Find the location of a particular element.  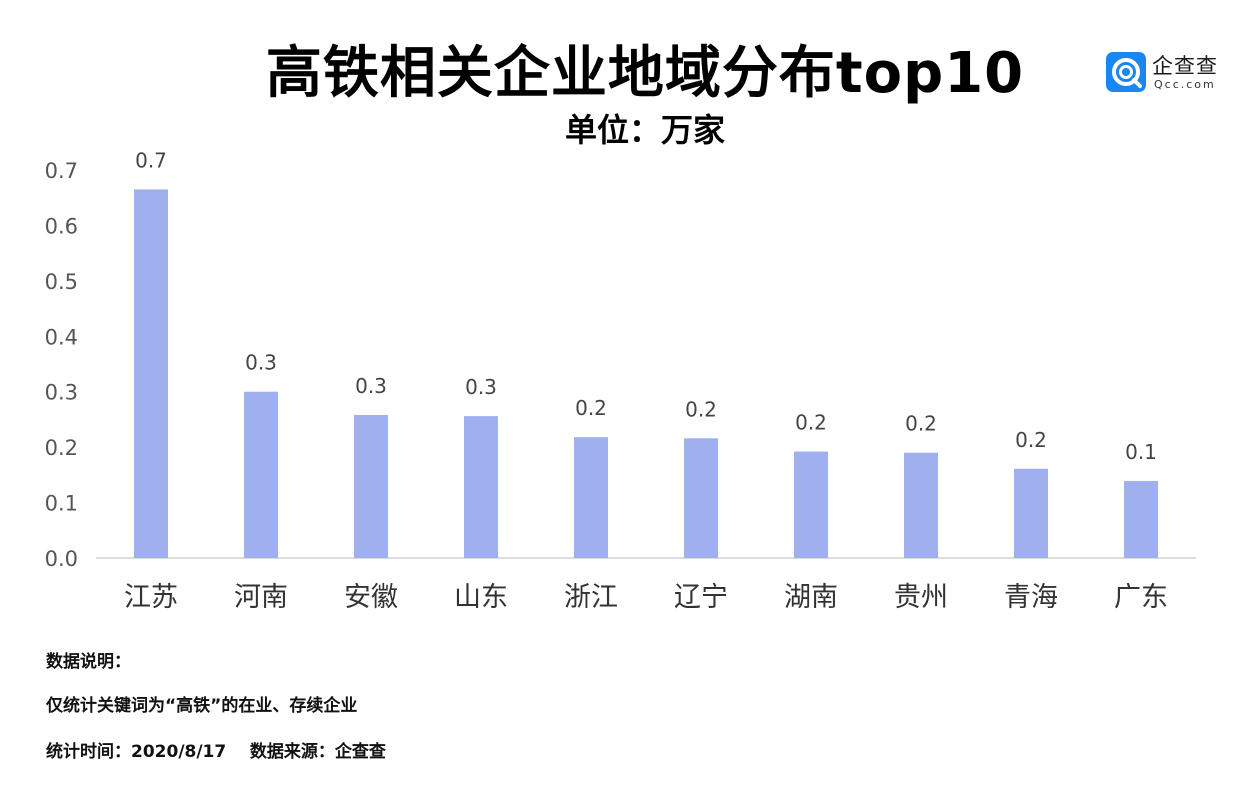

x-tick-label: 辽宁 is located at coordinates (701, 597).